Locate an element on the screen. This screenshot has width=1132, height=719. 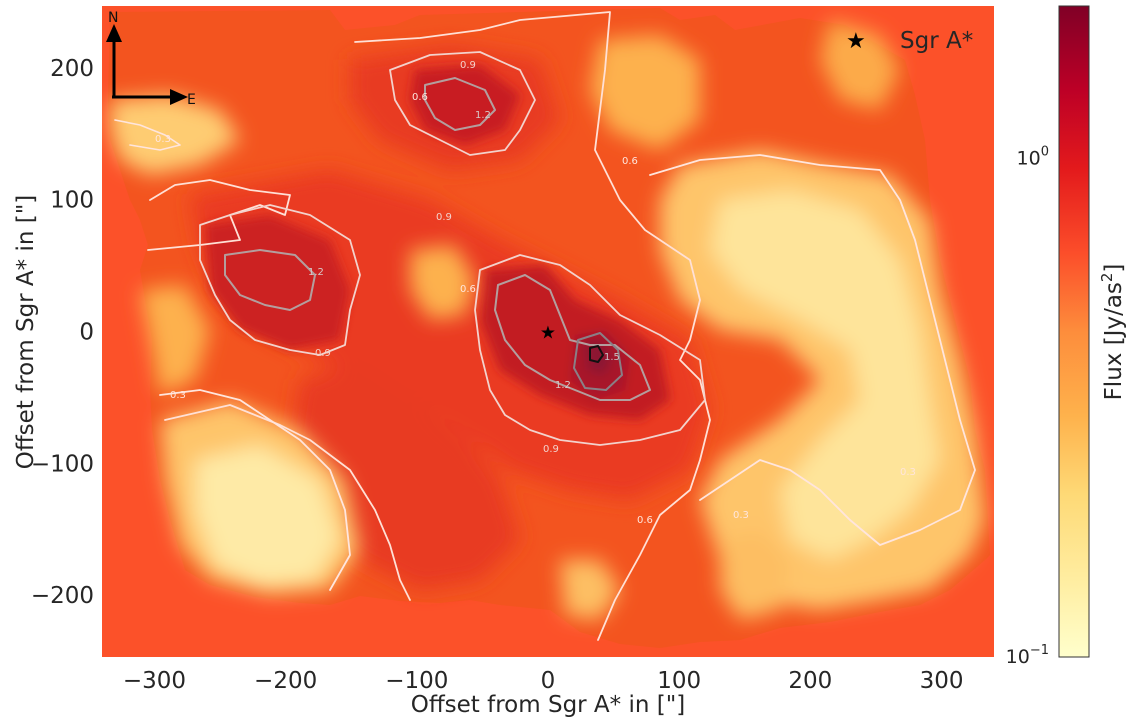
x-tick-label: 300 is located at coordinates (942, 681).